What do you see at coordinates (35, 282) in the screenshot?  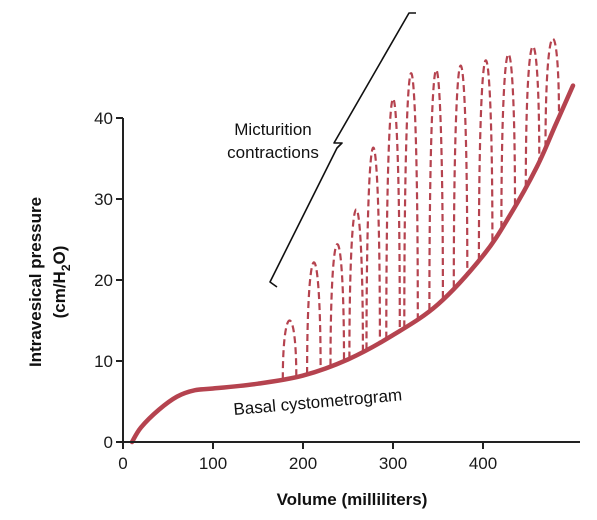 I see `y-axis-title-main: Intravesical pressure` at bounding box center [35, 282].